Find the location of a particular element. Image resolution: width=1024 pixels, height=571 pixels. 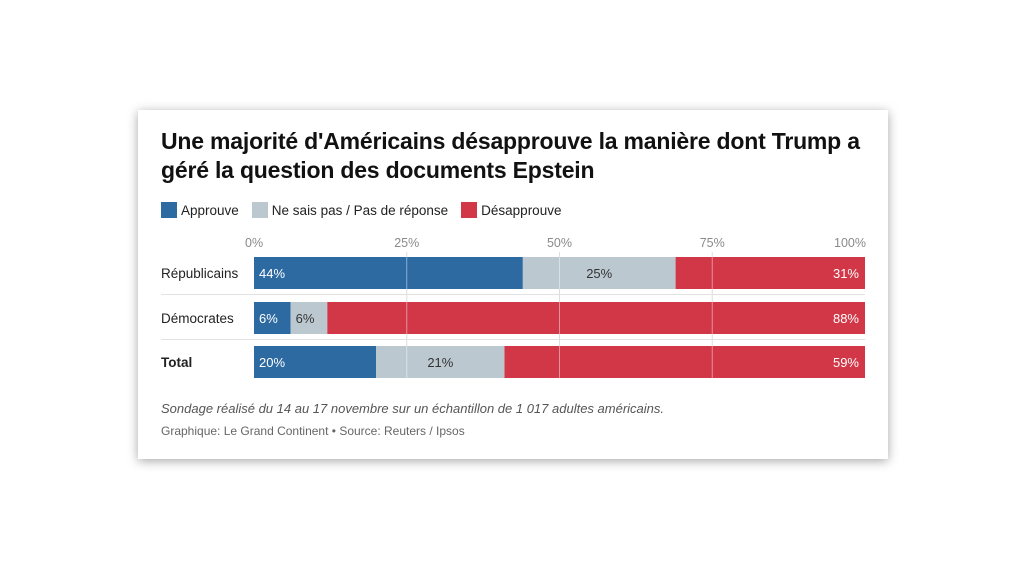

category-label: Républicains is located at coordinates (200, 273).